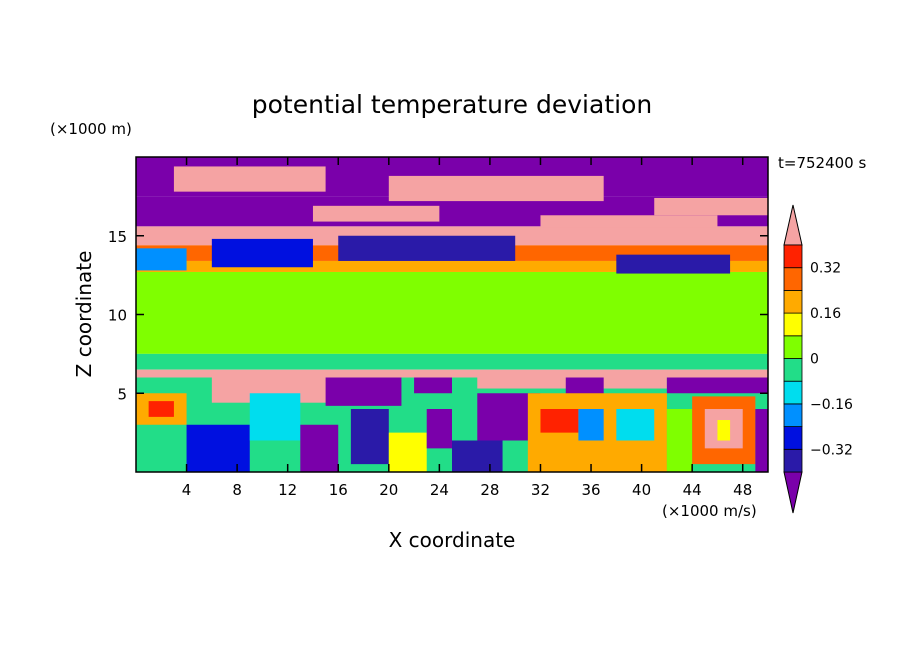  I want to click on x-tick-label: 48, so click(742, 490).